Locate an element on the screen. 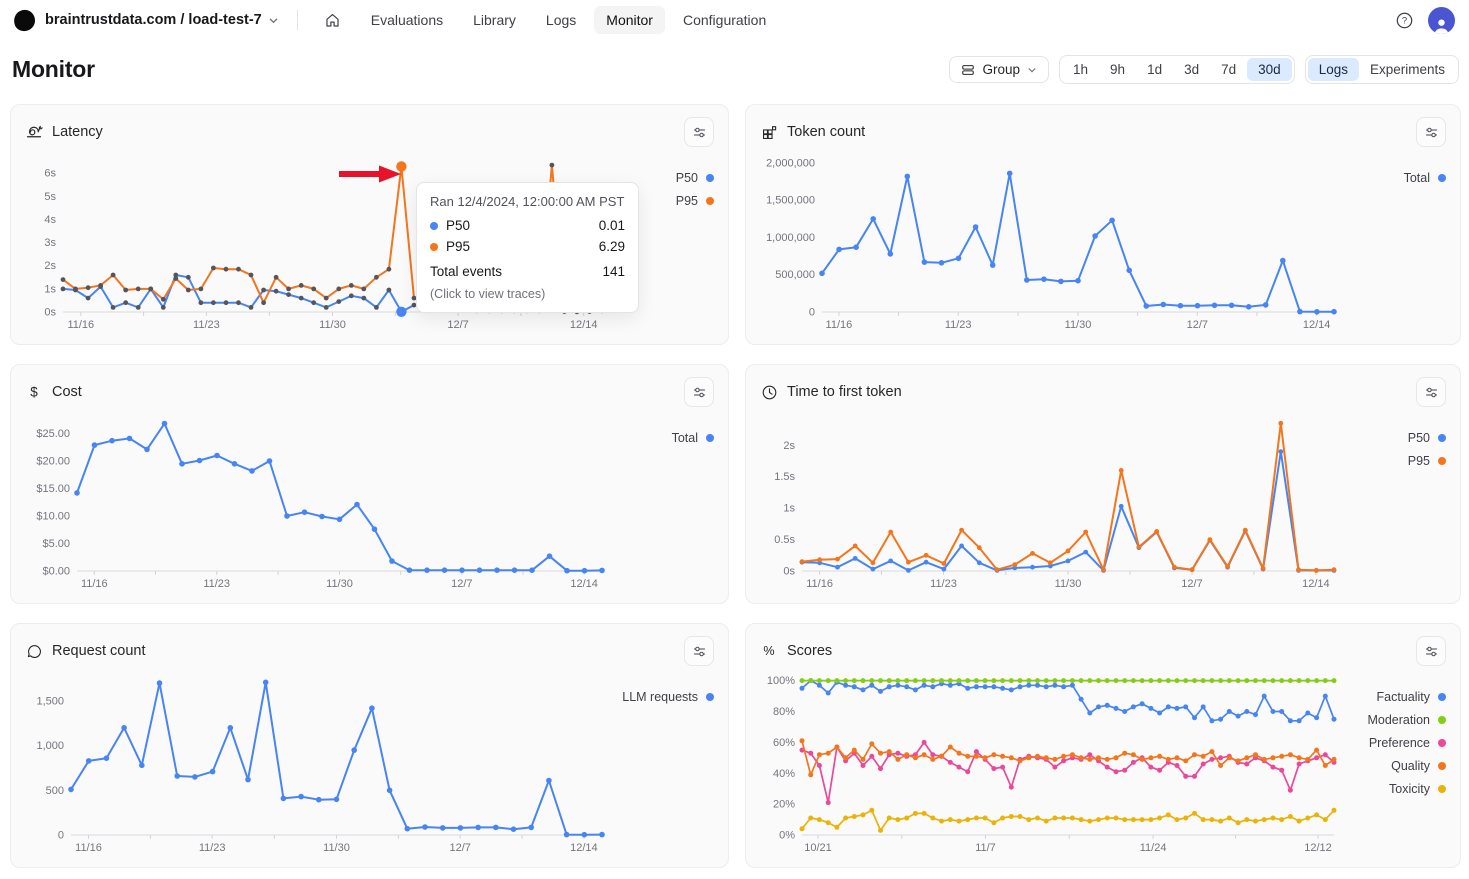 The image size is (1469, 879). chevron-down-icon is located at coordinates (273, 20).